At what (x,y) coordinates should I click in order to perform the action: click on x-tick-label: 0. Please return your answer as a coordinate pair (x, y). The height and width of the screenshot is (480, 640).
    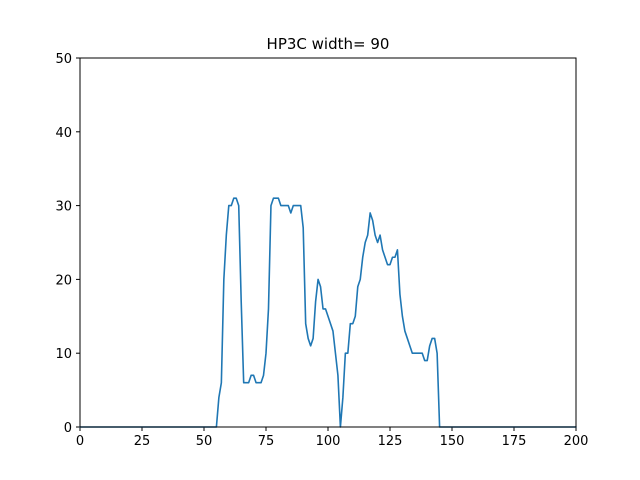
    Looking at the image, I should click on (80, 441).